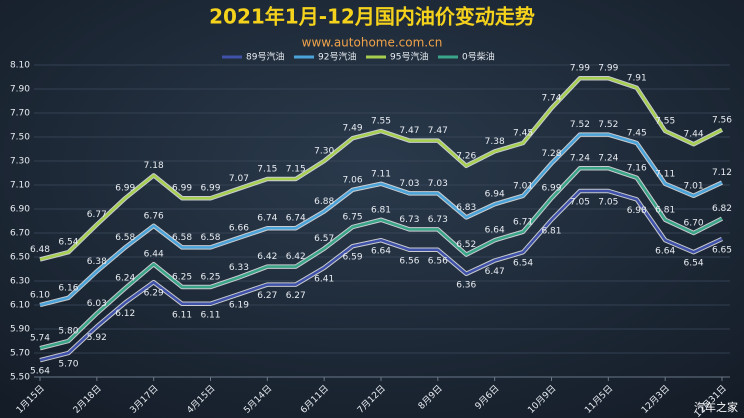 The height and width of the screenshot is (418, 744). I want to click on data-label: 7.44, so click(694, 135).